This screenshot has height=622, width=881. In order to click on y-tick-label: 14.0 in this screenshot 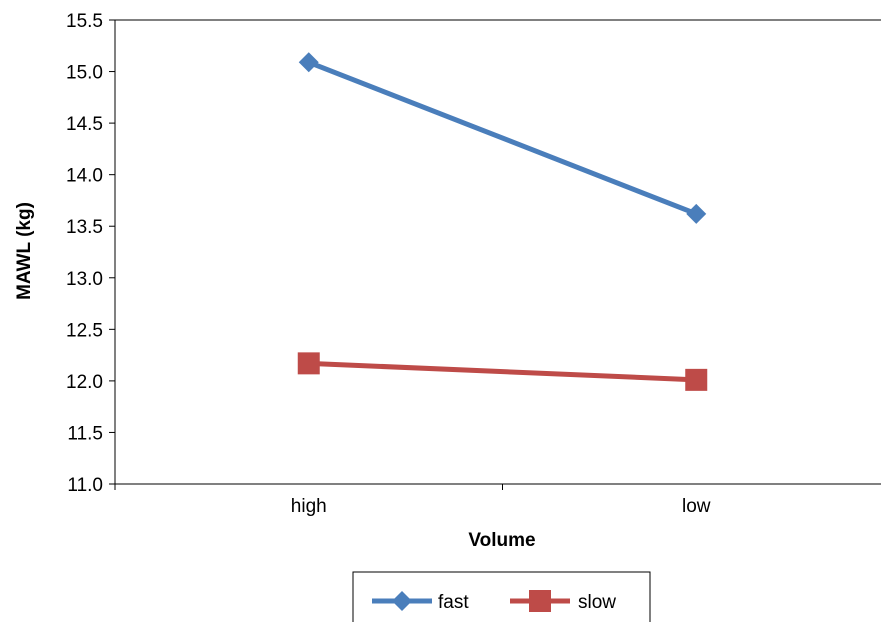, I will do `click(84, 176)`.